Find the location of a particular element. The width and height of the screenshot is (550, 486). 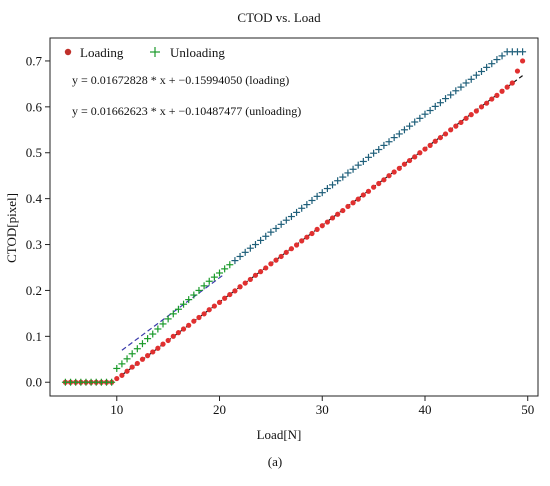

legend-loading-marker is located at coordinates (68, 52).